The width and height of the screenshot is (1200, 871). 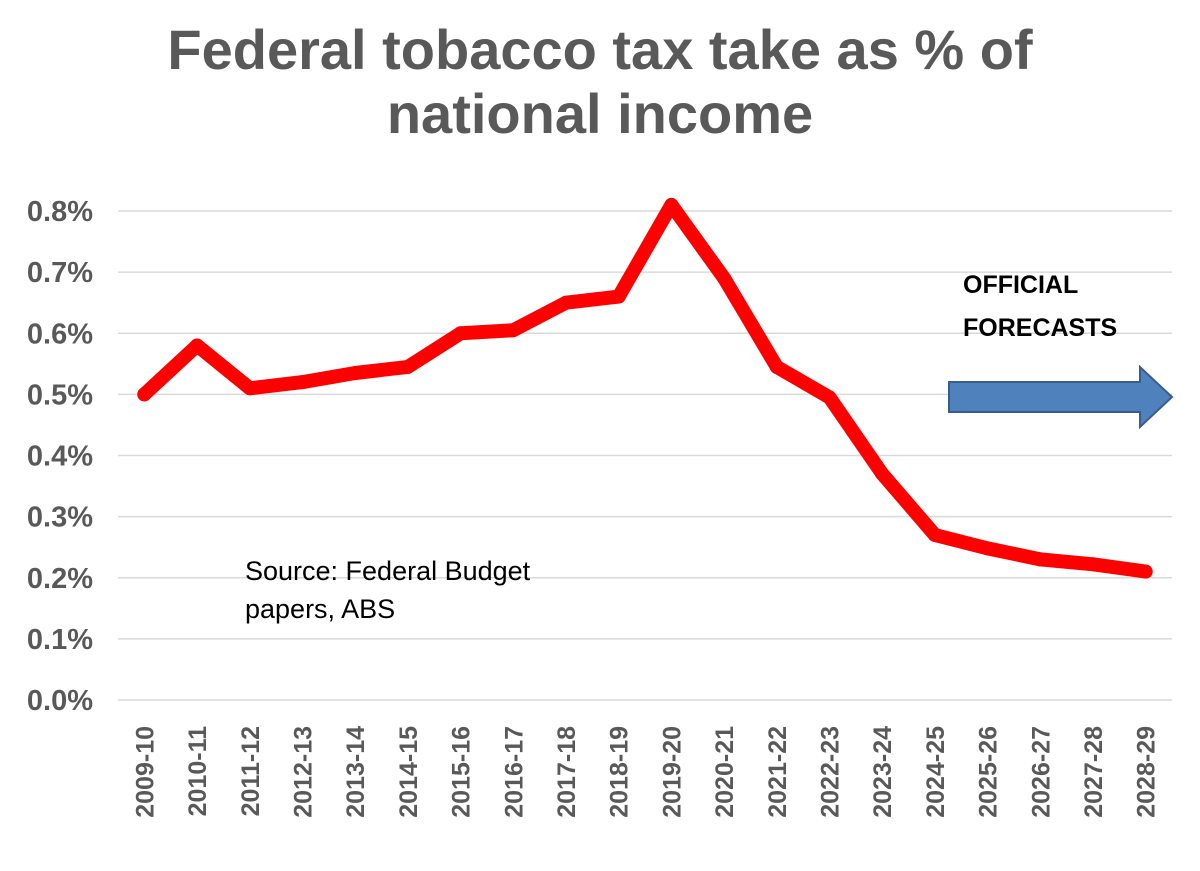 I want to click on x-tick-label: 2009-10, so click(x=145, y=772).